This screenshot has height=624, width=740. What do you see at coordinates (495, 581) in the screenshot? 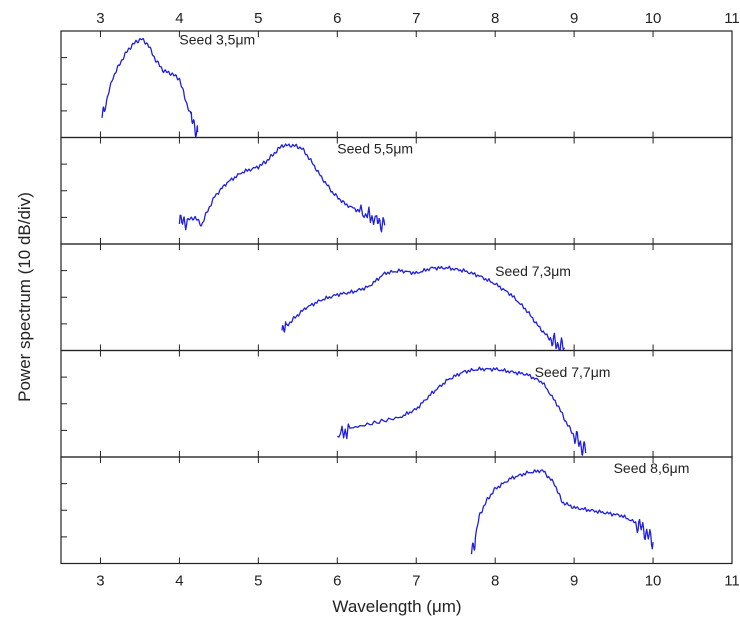
I see `x-tick-label-bottom: 8` at bounding box center [495, 581].